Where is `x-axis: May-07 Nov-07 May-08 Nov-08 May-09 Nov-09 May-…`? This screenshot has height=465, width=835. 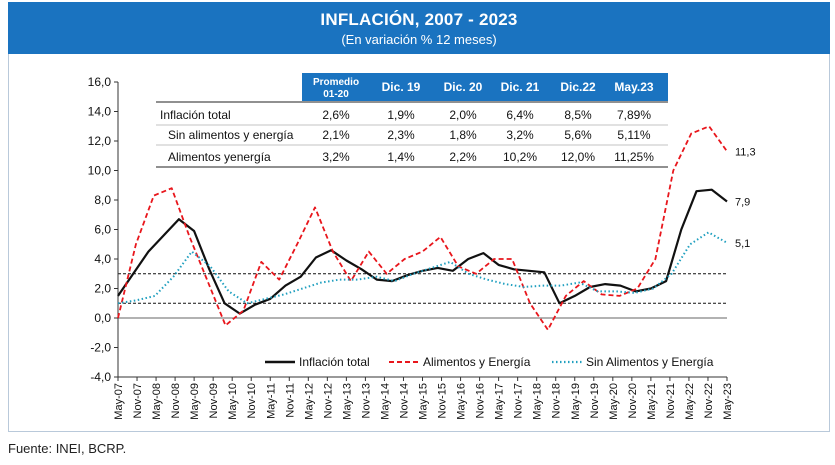
x-axis: May-07 Nov-07 May-08 Nov-08 May-09 Nov-09 May-… is located at coordinates (423, 398).